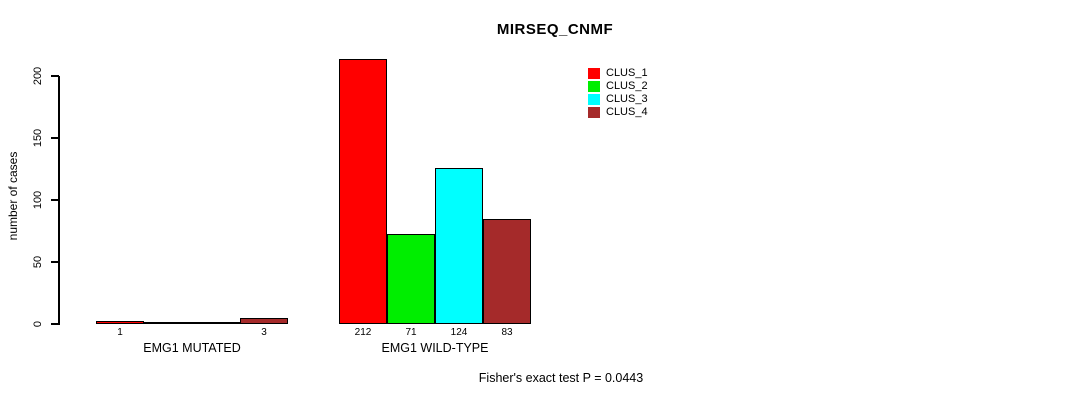  What do you see at coordinates (459, 332) in the screenshot?
I see `bar-value-label: 124` at bounding box center [459, 332].